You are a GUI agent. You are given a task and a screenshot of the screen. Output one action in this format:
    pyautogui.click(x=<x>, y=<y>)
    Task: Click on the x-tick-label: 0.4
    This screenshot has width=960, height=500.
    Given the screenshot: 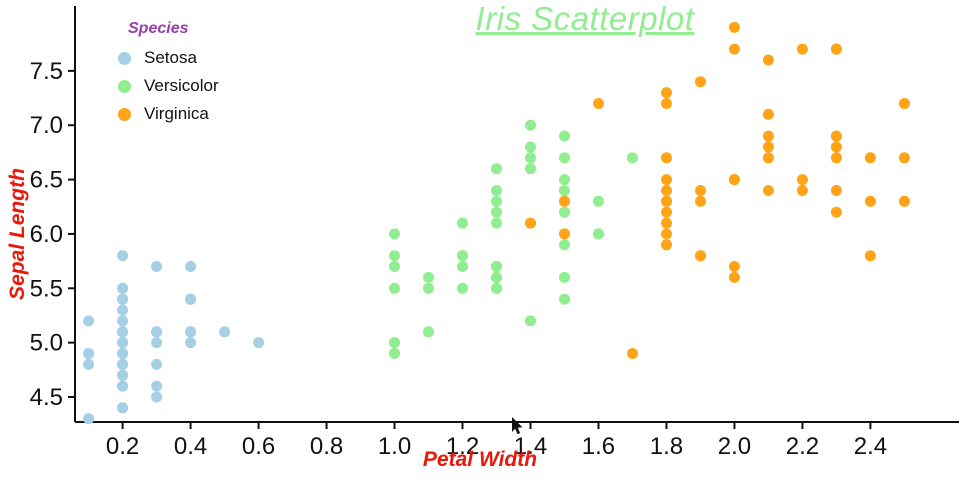 What is the action you would take?
    pyautogui.click(x=190, y=446)
    